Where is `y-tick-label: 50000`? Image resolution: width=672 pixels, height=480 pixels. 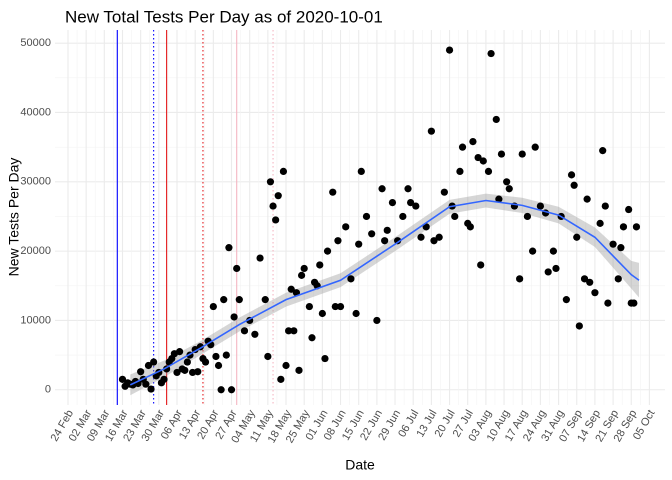 y-tick-label: 50000 is located at coordinates (35, 43).